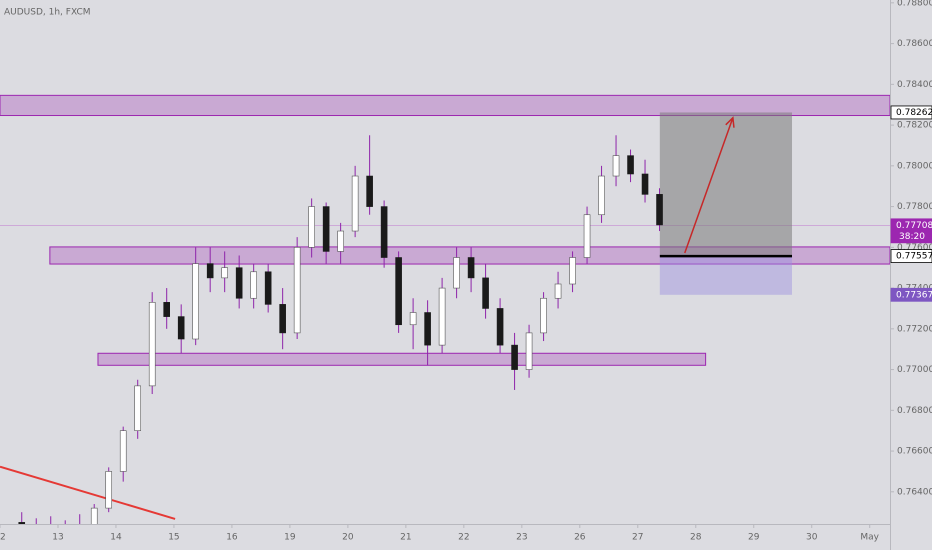 Image resolution: width=932 pixels, height=550 pixels. What do you see at coordinates (914, 329) in the screenshot?
I see `y-tick-label: 0.77200` at bounding box center [914, 329].